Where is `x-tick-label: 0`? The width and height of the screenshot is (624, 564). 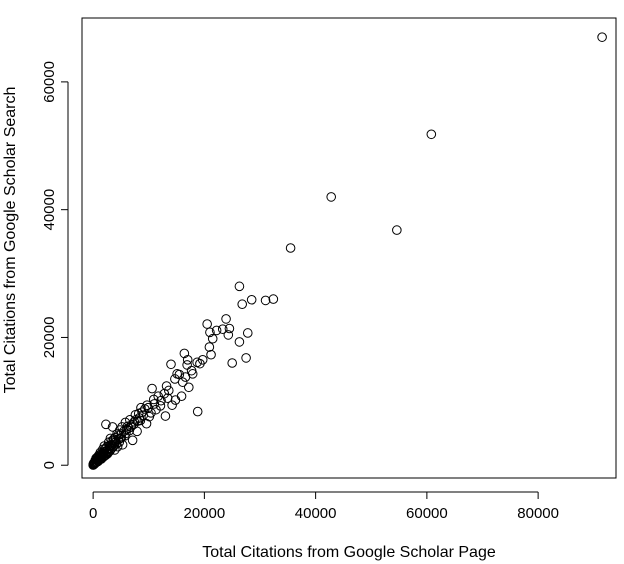
x-tick-label: 0 is located at coordinates (93, 513).